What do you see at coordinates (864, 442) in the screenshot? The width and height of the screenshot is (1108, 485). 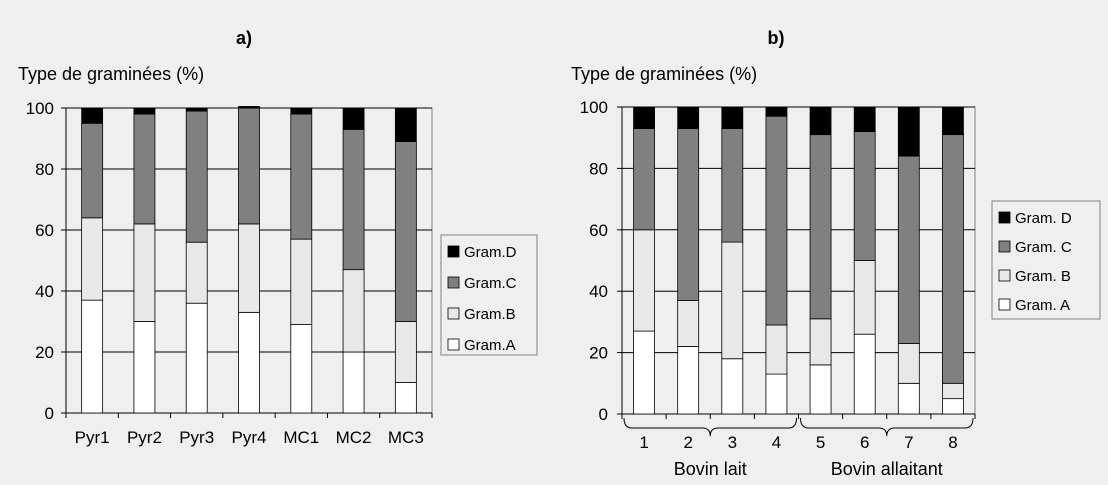 I see `x-tick-label: 6` at bounding box center [864, 442].